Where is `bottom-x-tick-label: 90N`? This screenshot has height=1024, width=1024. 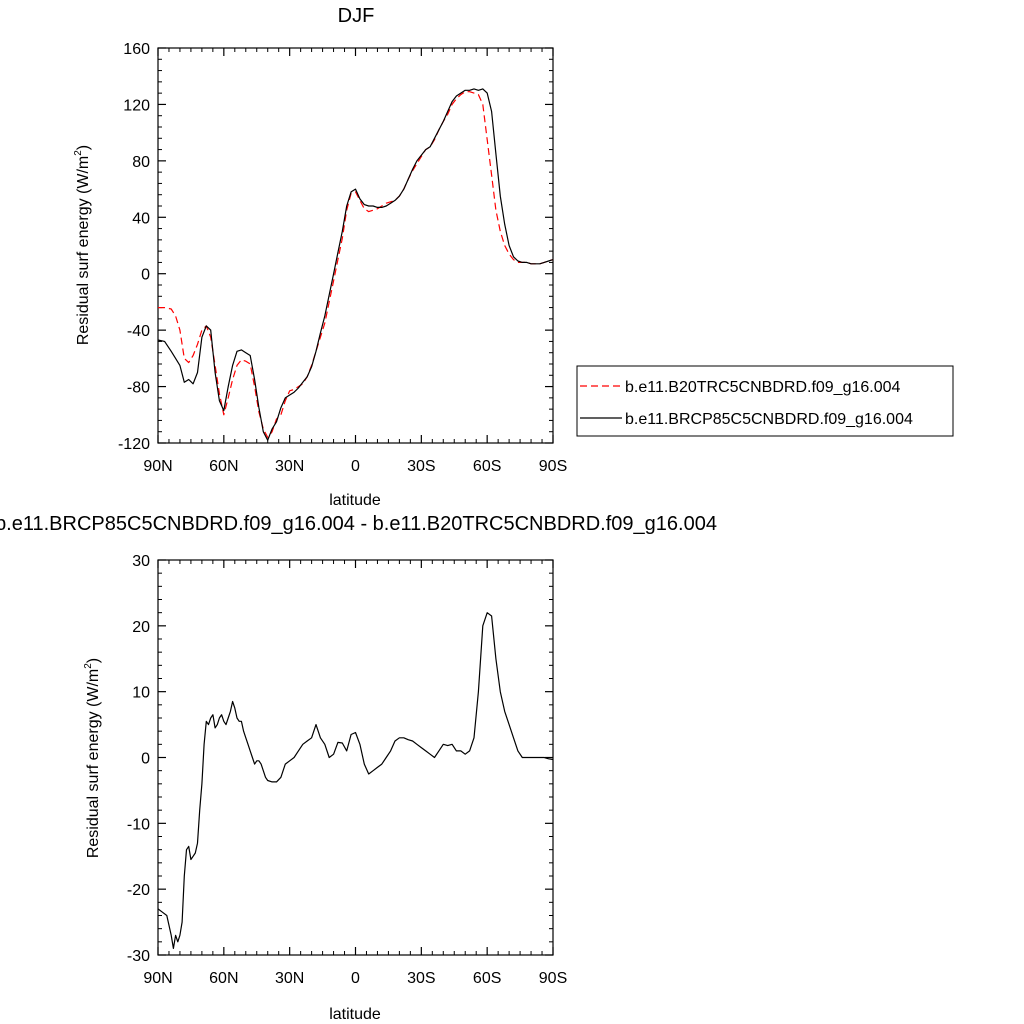 bottom-x-tick-label: 90N is located at coordinates (157, 978).